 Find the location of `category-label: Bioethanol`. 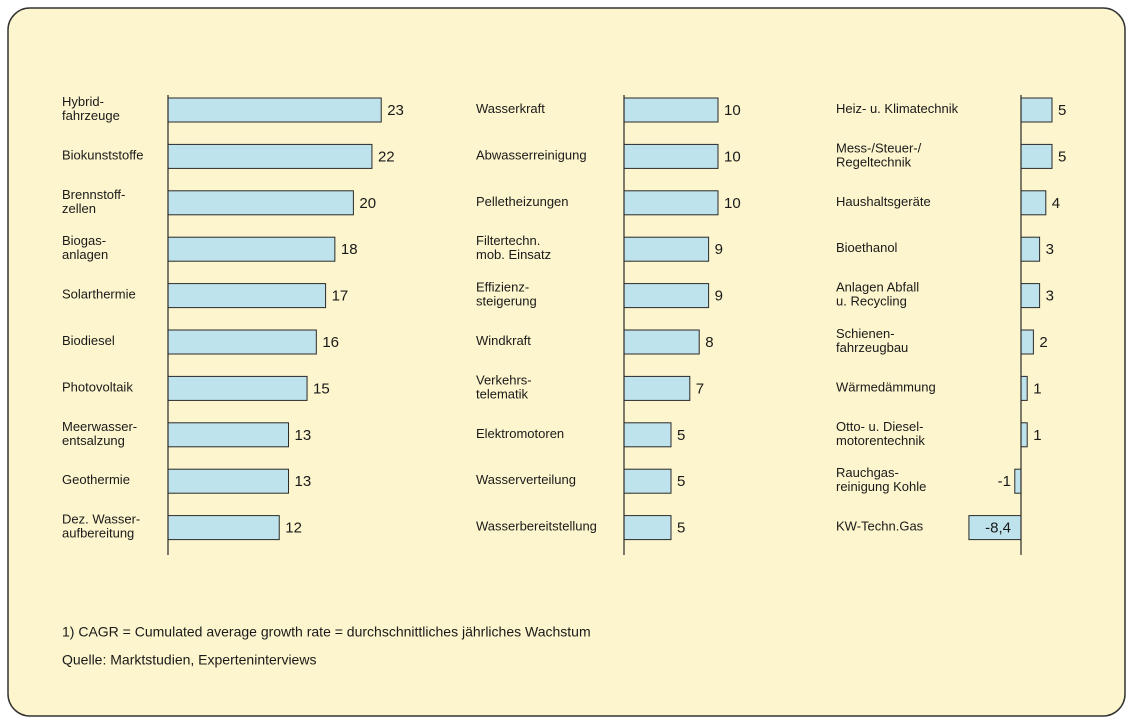

category-label: Bioethanol is located at coordinates (867, 248).